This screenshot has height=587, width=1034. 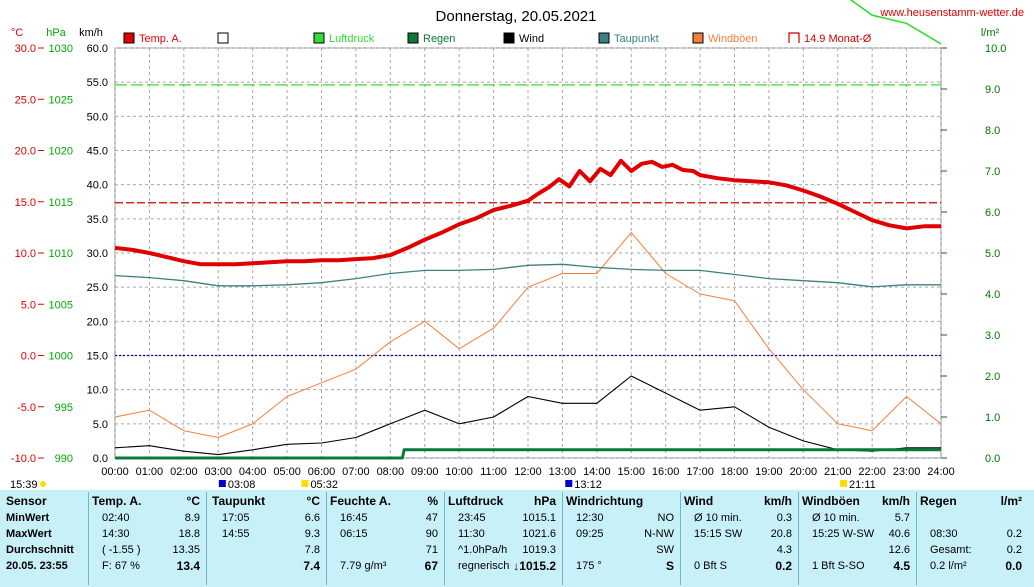 I want to click on x-tick-label: 20:00, so click(x=804, y=472).